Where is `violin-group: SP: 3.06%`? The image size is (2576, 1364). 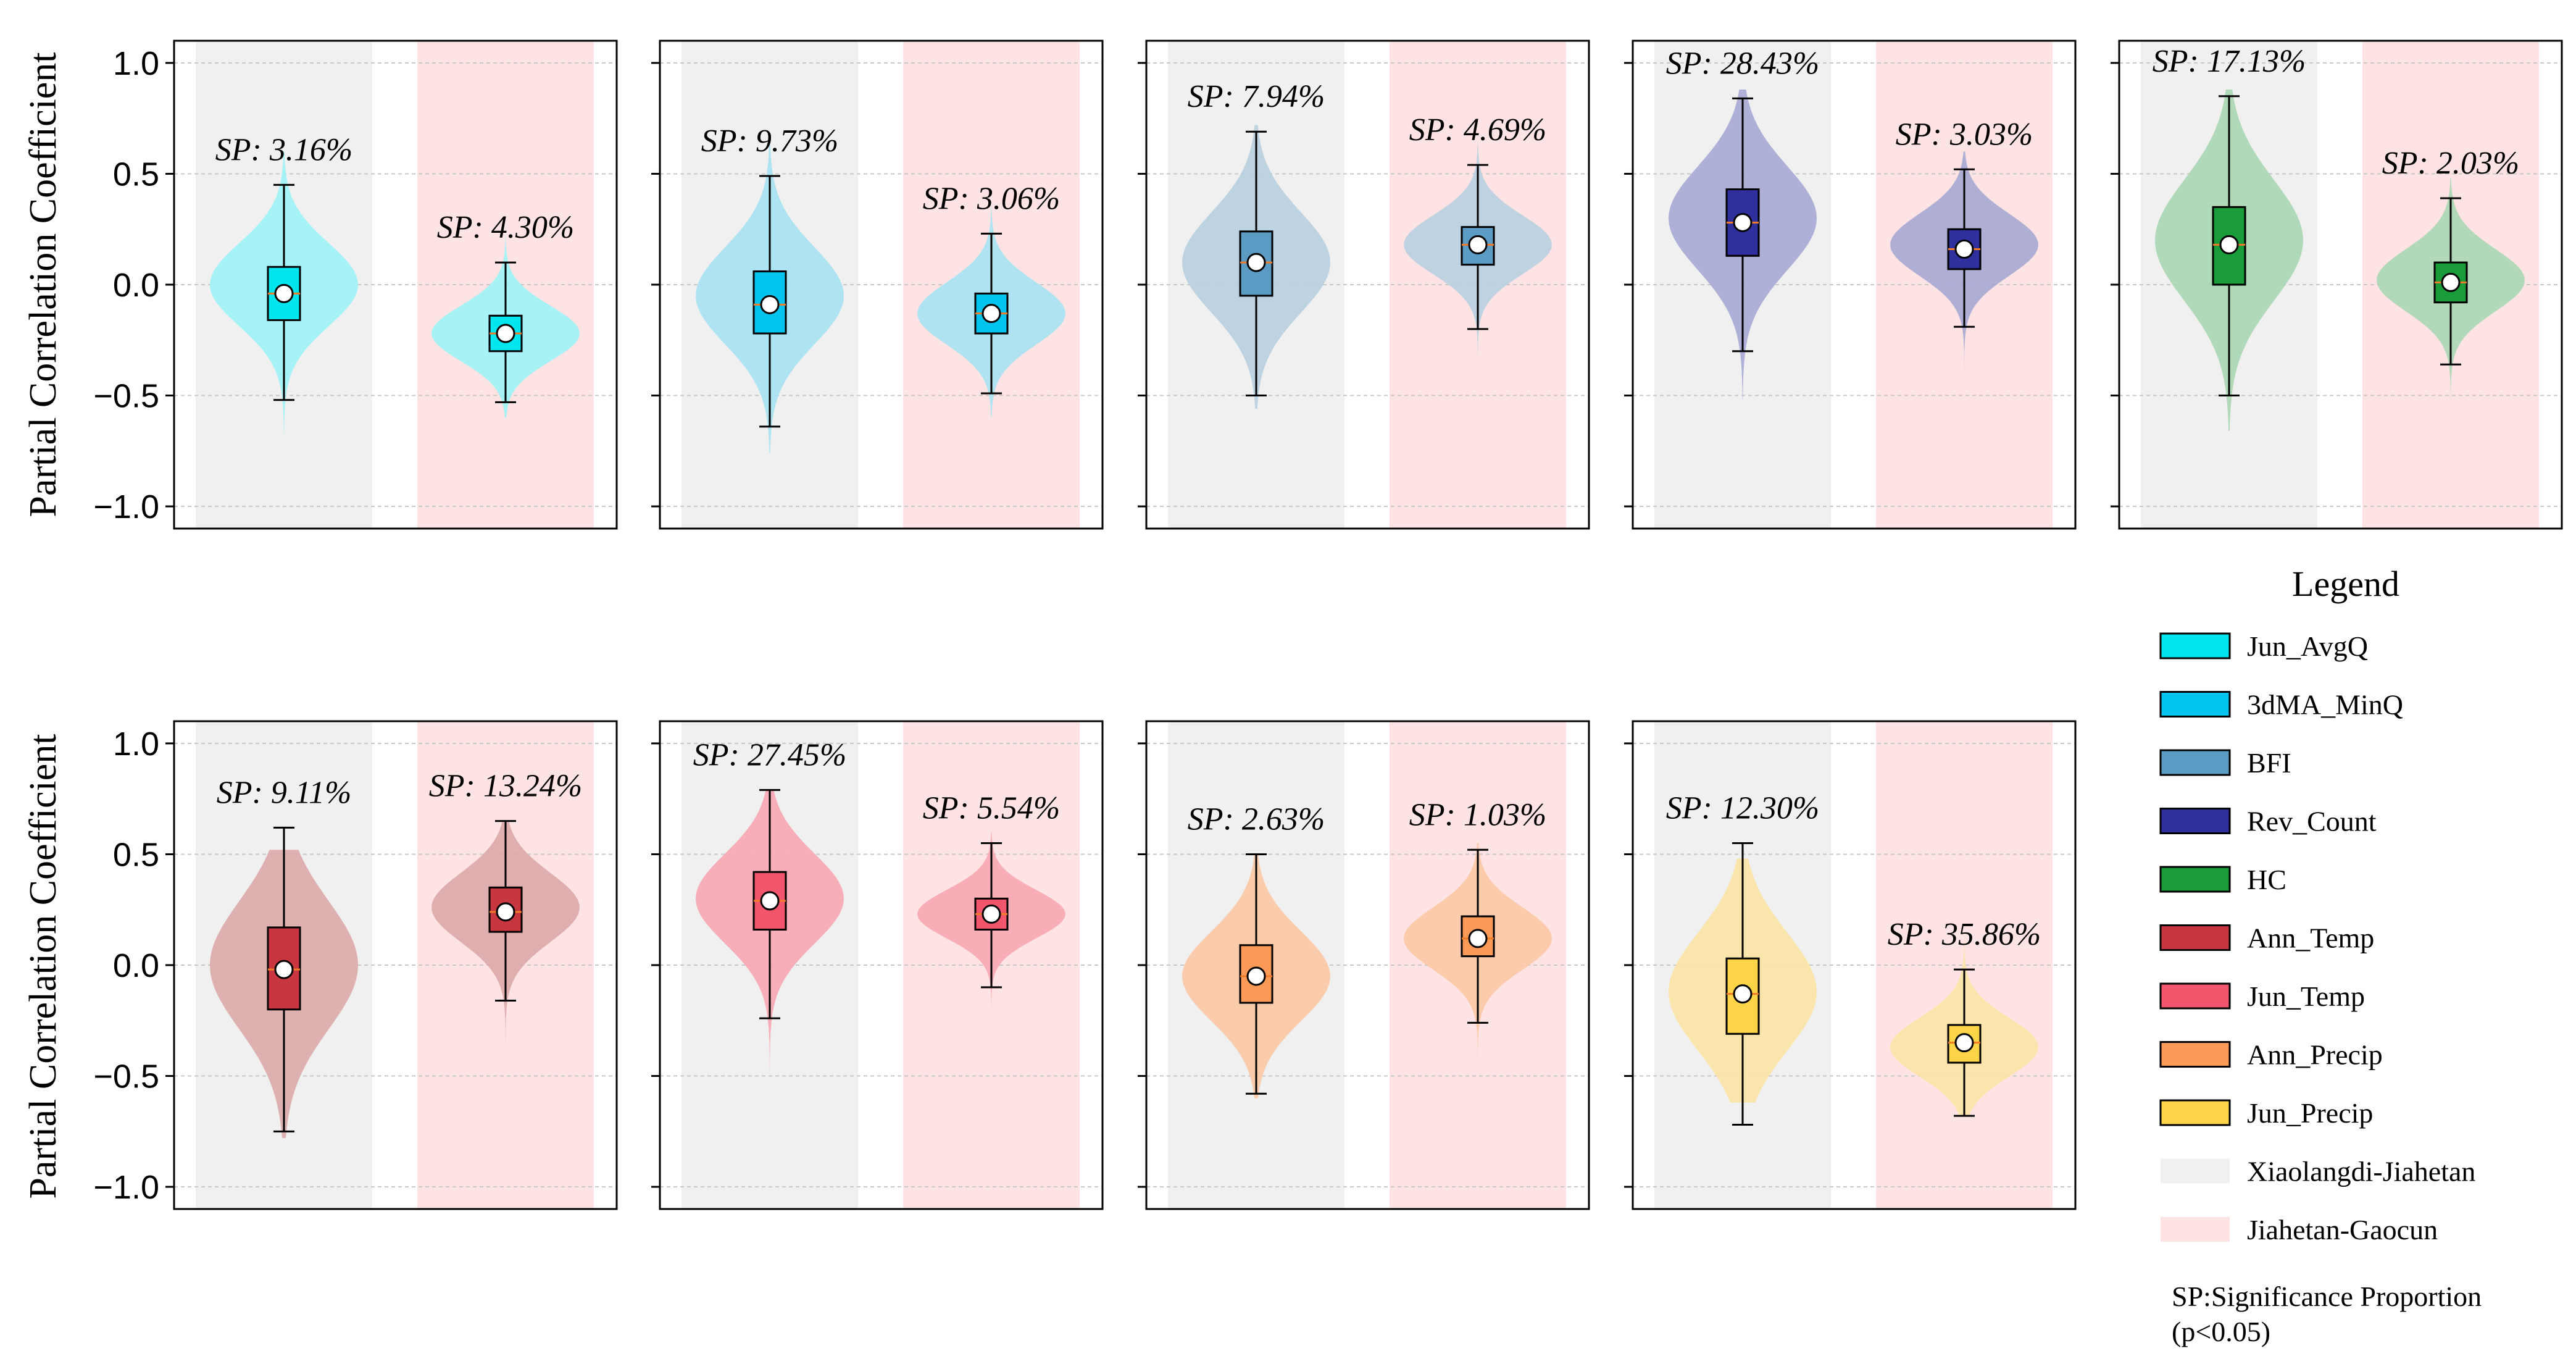 violin-group: SP: 3.06% is located at coordinates (991, 299).